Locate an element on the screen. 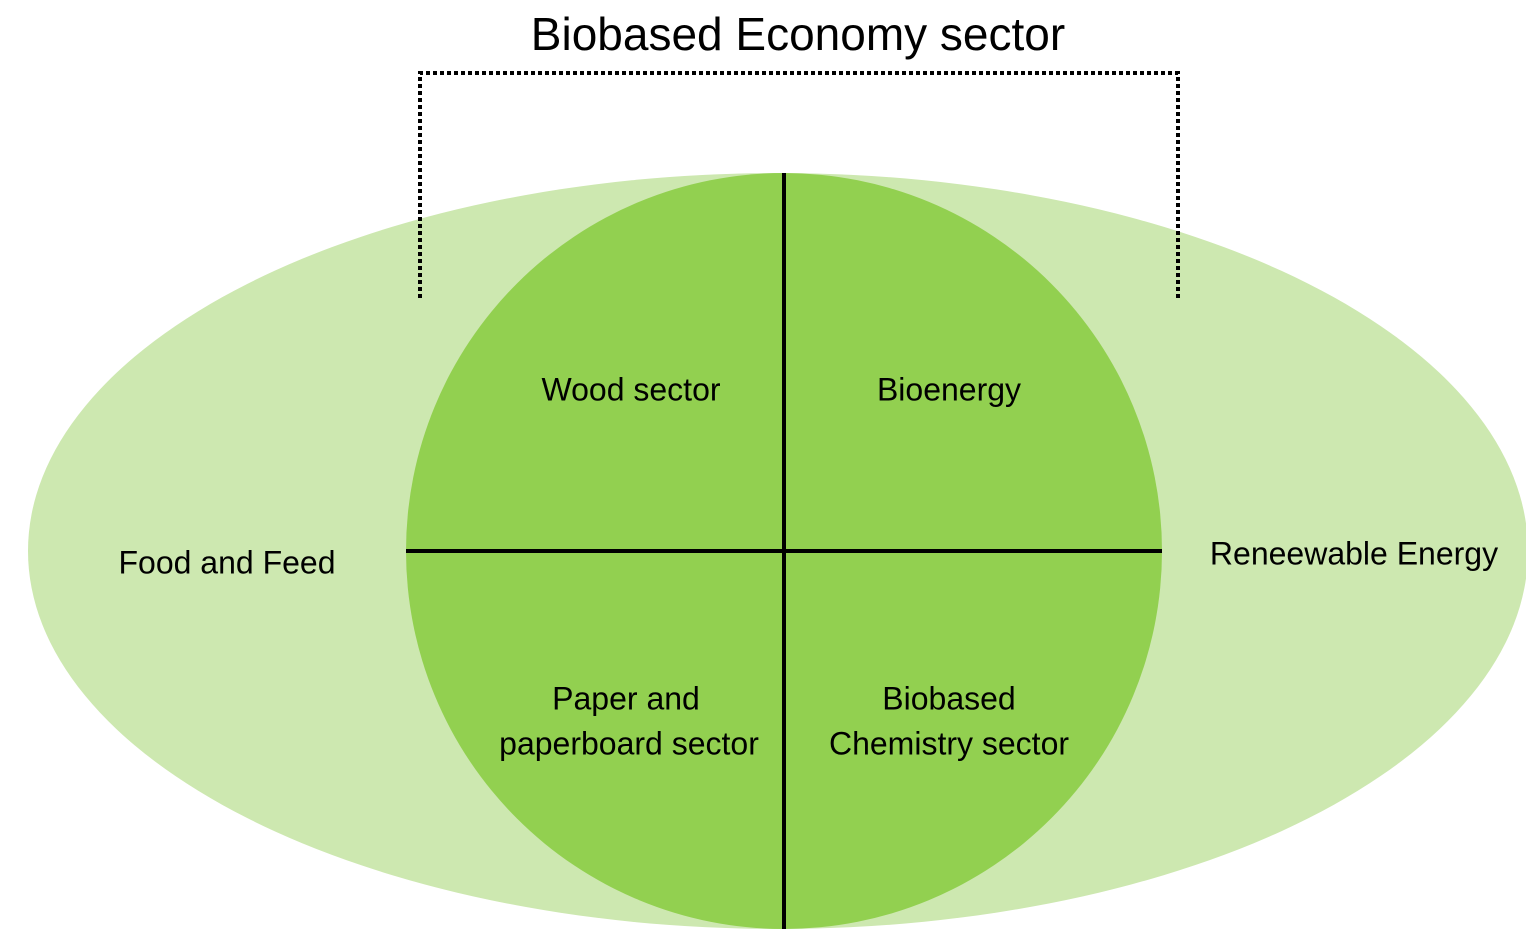 This screenshot has width=1526, height=929. quadrant-label: Wood sector is located at coordinates (630, 389).